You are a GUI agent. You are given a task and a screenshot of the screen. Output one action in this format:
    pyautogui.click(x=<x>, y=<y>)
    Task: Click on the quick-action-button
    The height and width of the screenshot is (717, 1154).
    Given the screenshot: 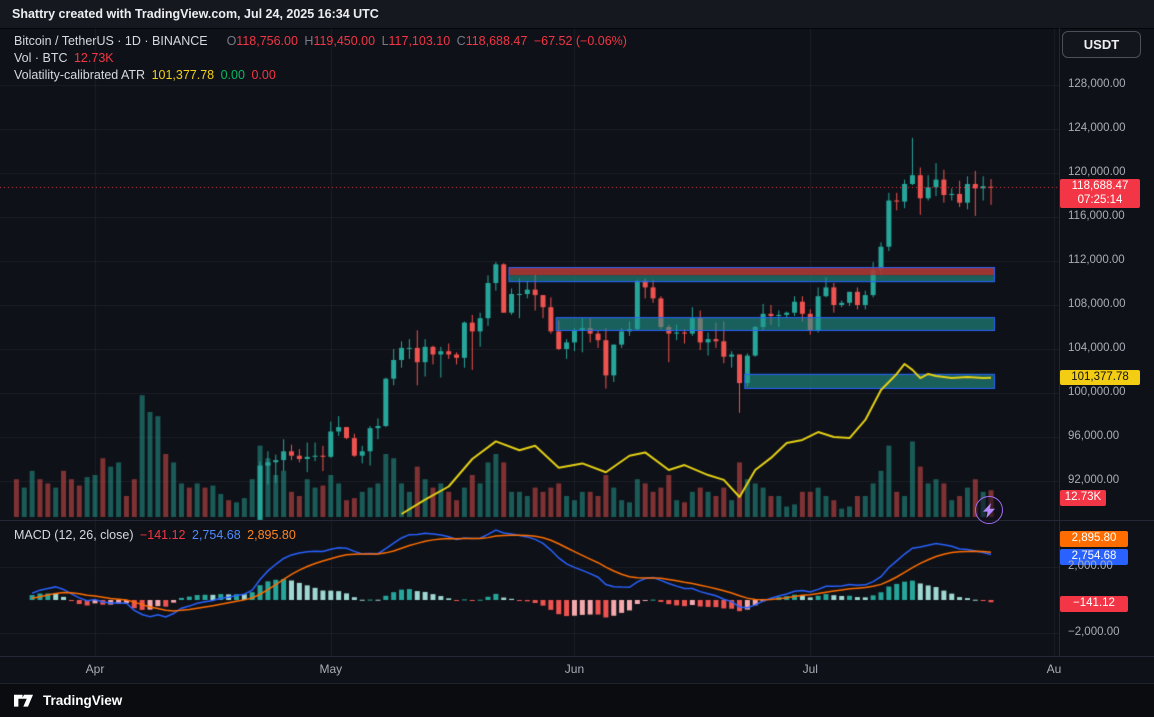 What is the action you would take?
    pyautogui.click(x=989, y=510)
    